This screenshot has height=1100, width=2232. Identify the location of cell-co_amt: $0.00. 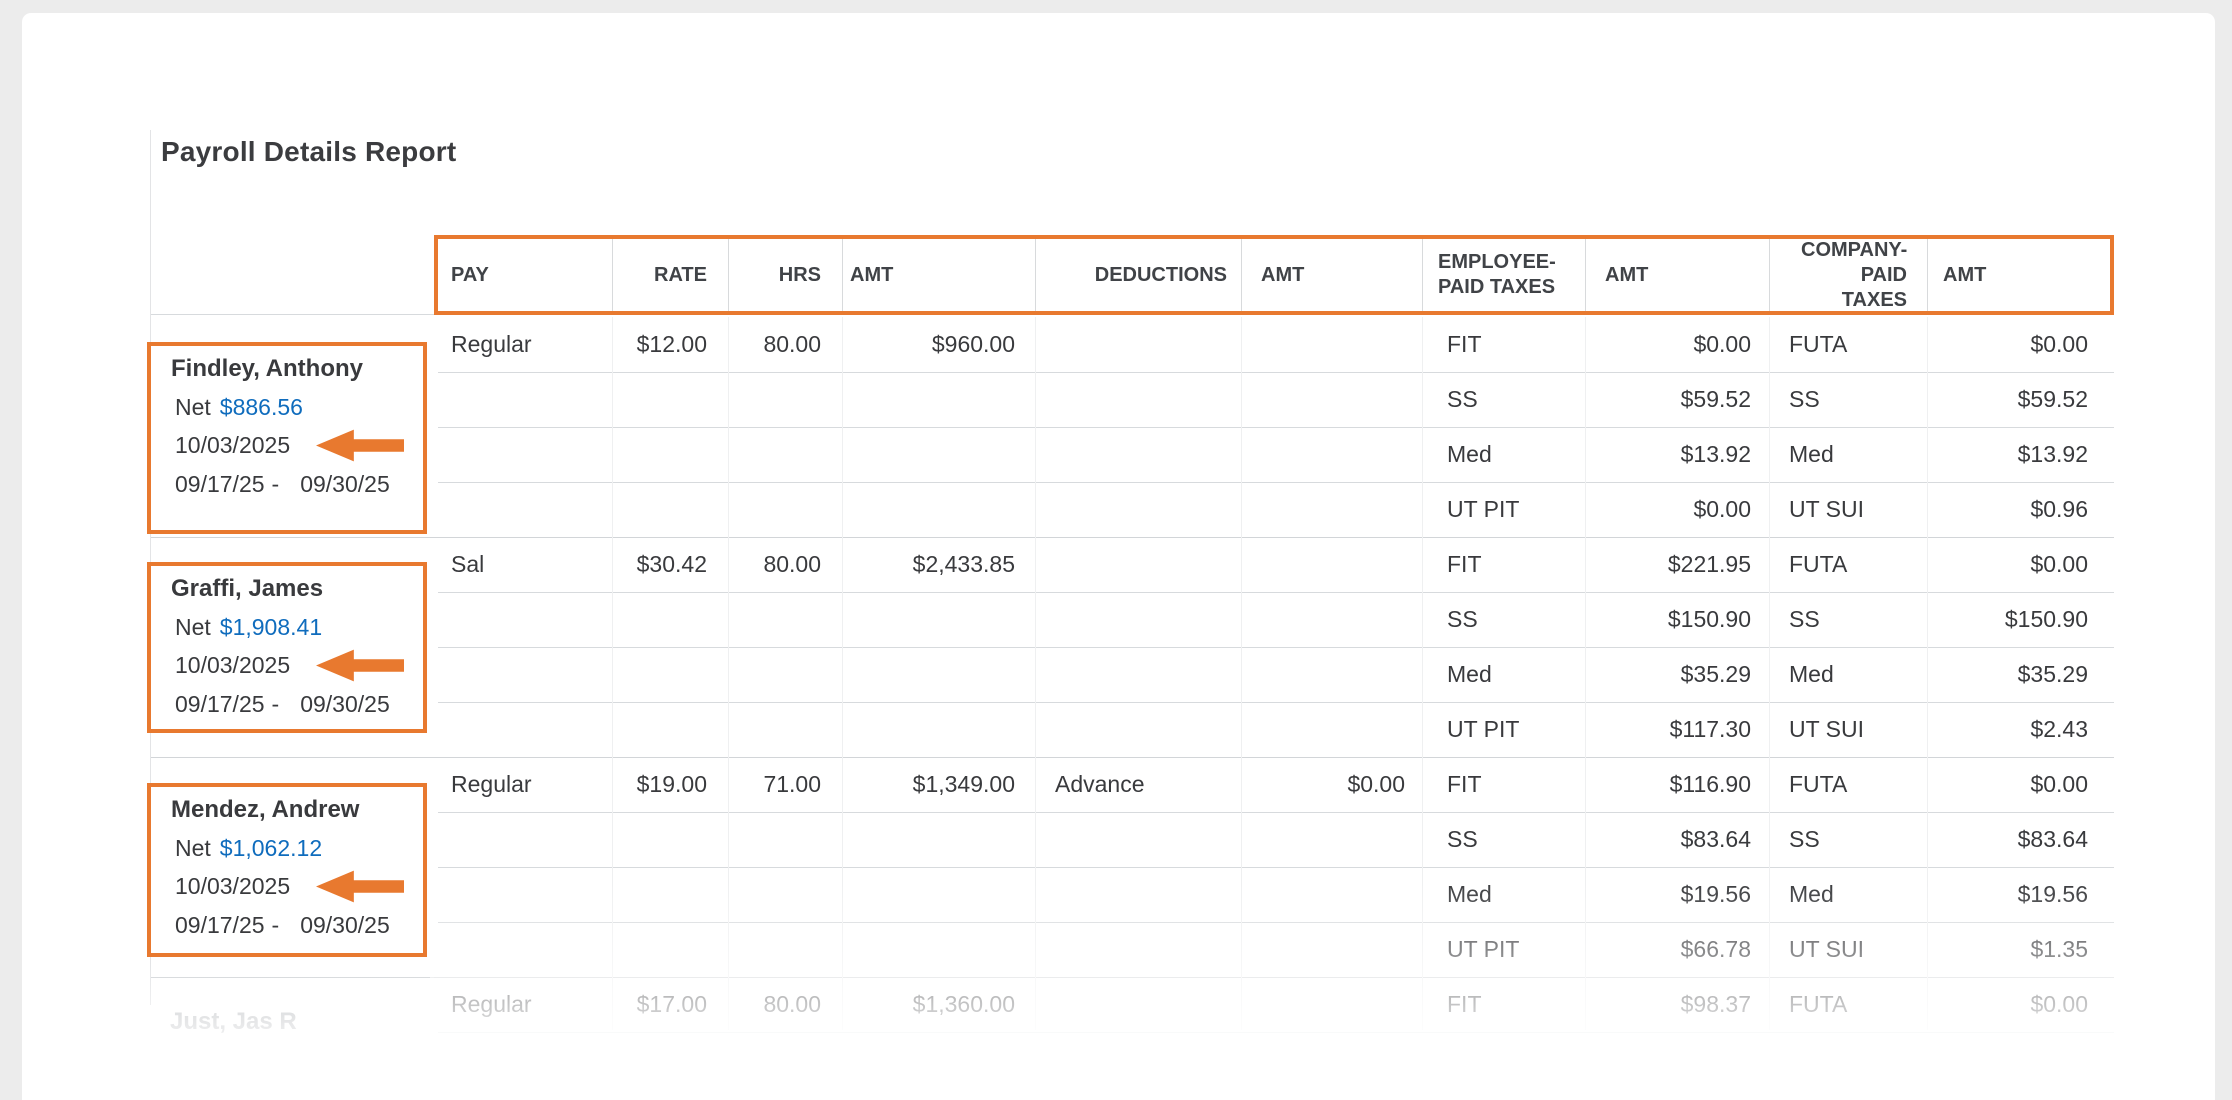
(2059, 344).